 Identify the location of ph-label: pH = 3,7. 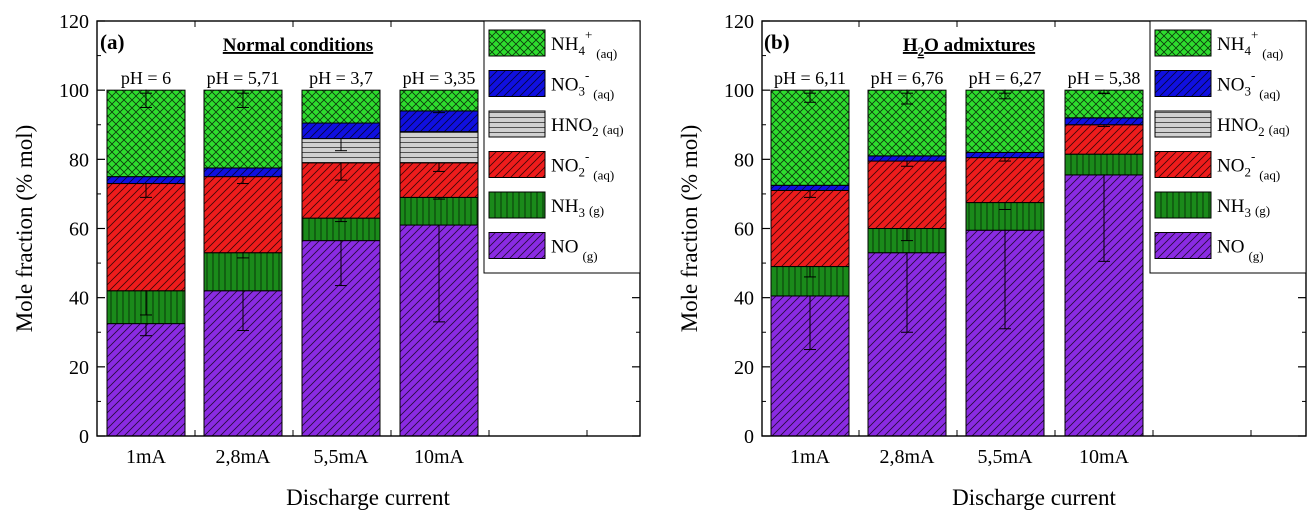
(341, 78).